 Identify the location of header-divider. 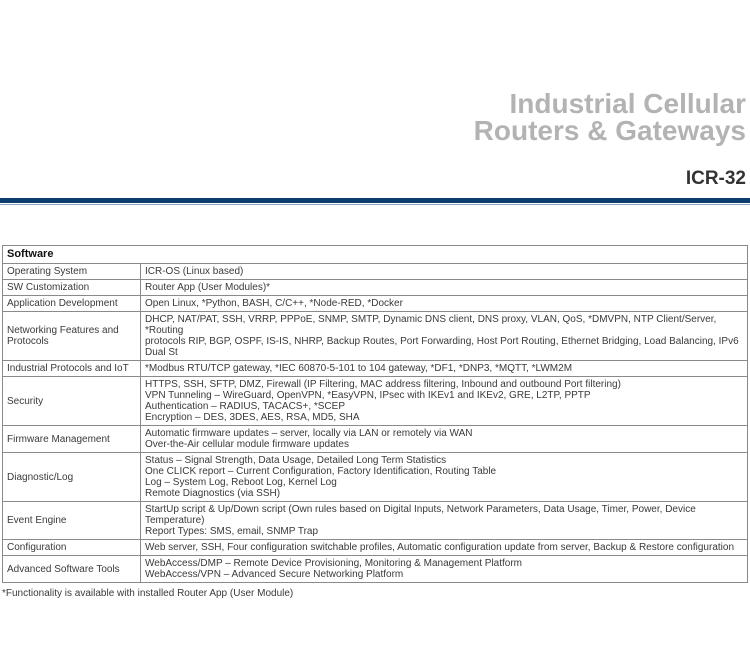
(375, 200).